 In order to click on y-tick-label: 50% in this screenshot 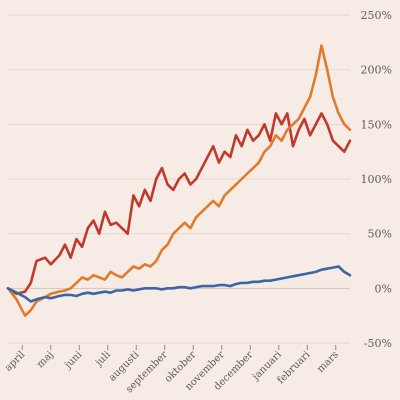, I will do `click(380, 234)`.